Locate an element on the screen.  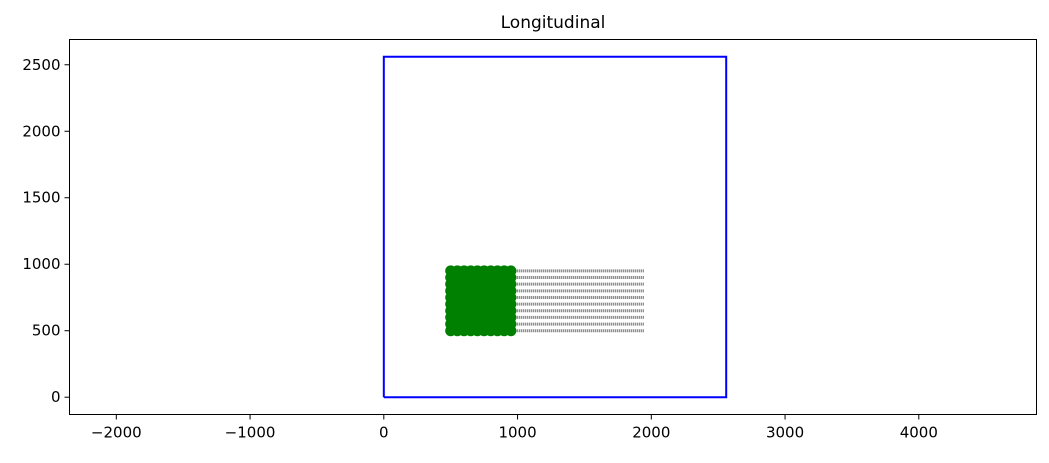
x-tick-label: 2000 is located at coordinates (651, 433).